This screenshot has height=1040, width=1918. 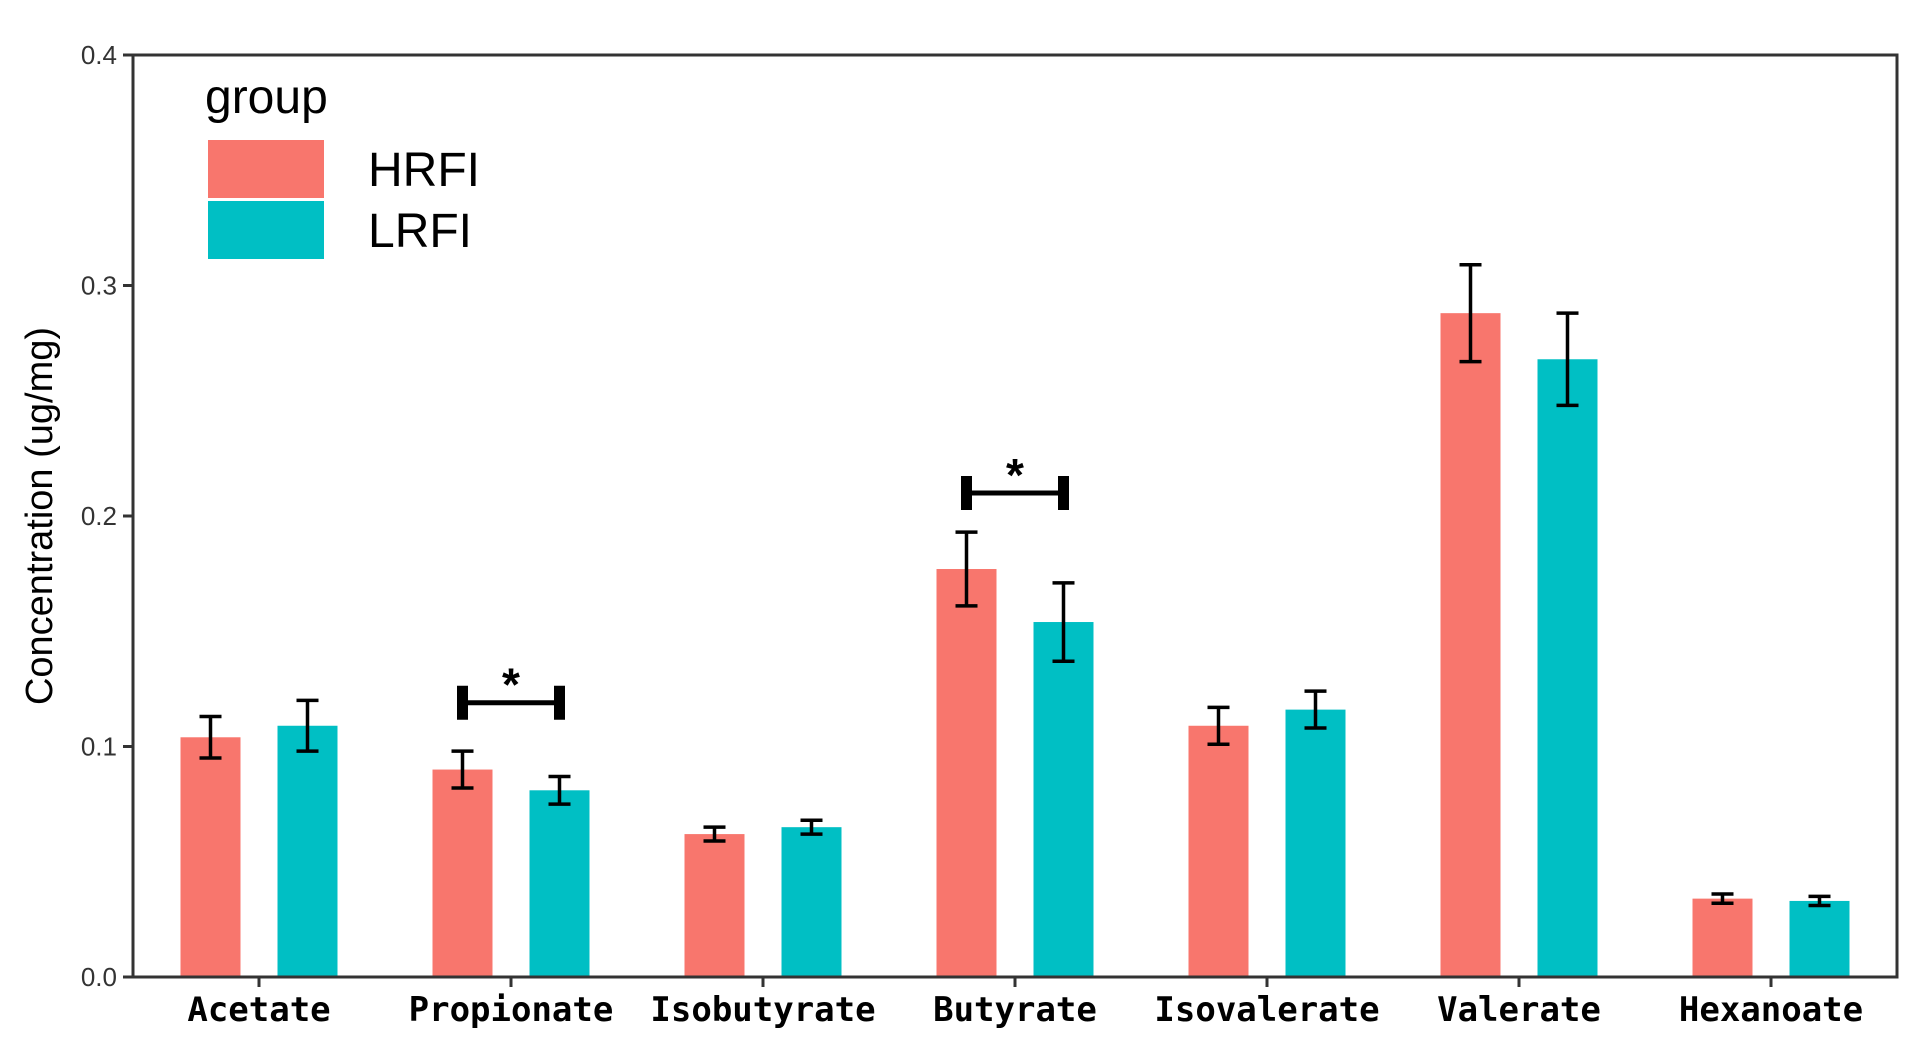 I want to click on error-bar-hrfi-valerate, so click(x=1470, y=313).